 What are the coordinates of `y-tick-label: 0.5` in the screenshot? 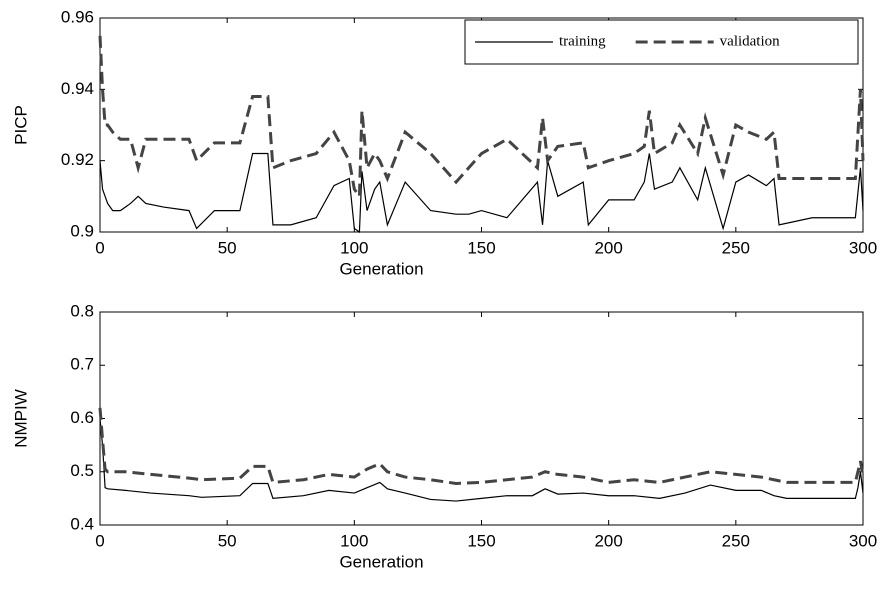 It's located at (82, 470).